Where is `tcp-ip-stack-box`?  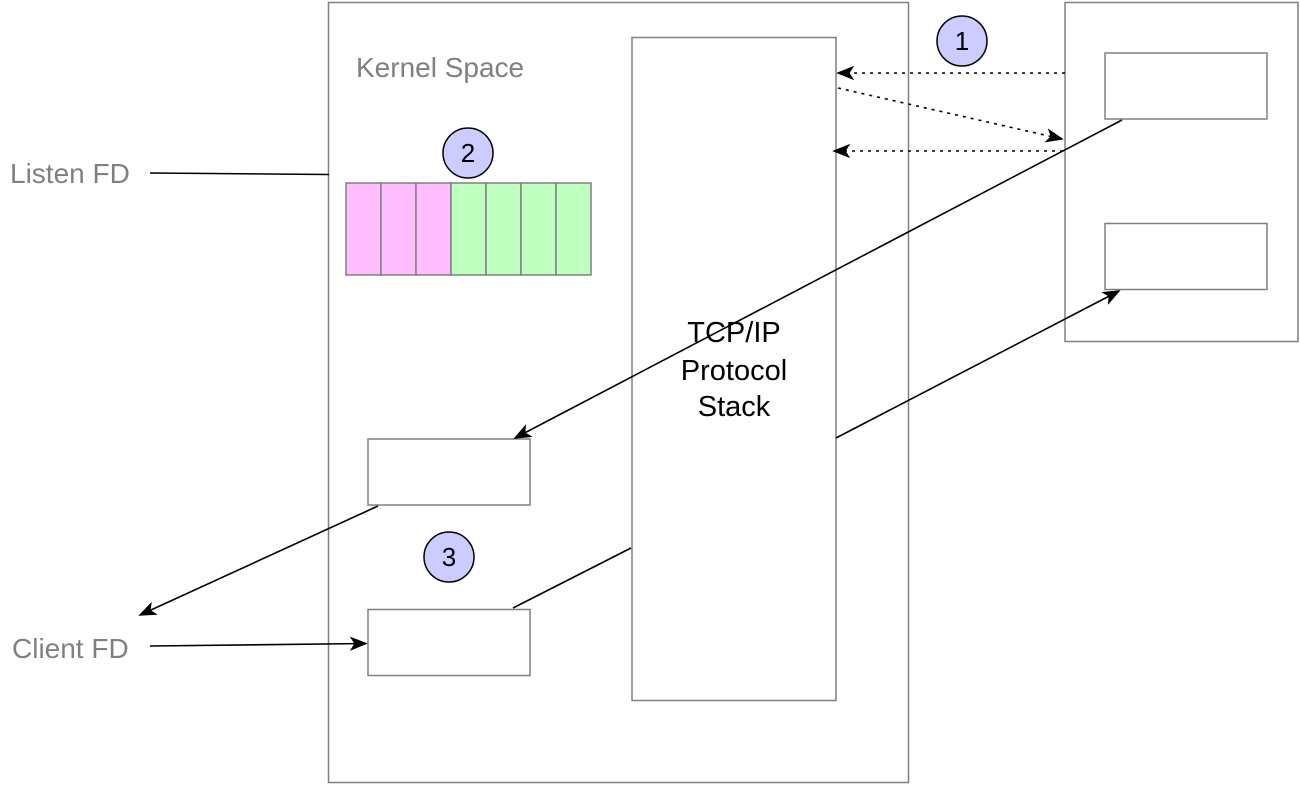
tcp-ip-stack-box is located at coordinates (734, 369).